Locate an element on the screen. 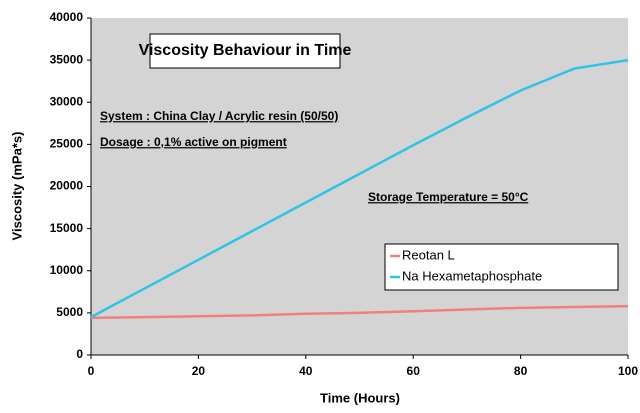  y-tick-label: 25000 is located at coordinates (67, 144).